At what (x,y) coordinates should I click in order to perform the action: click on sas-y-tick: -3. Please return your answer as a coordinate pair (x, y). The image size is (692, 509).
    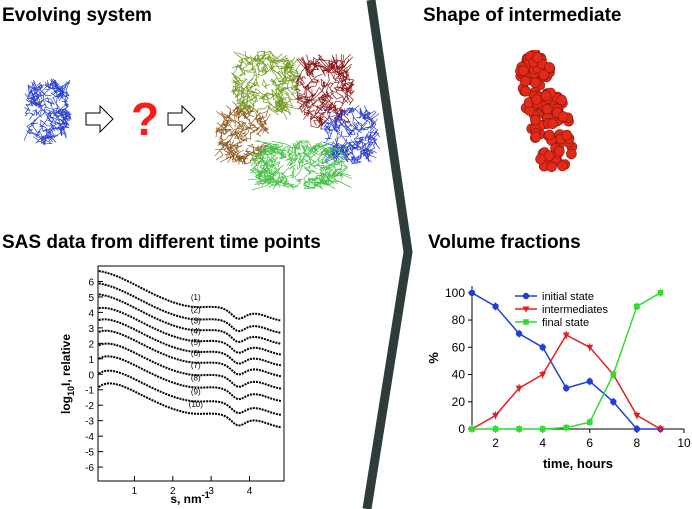
    Looking at the image, I should click on (89, 422).